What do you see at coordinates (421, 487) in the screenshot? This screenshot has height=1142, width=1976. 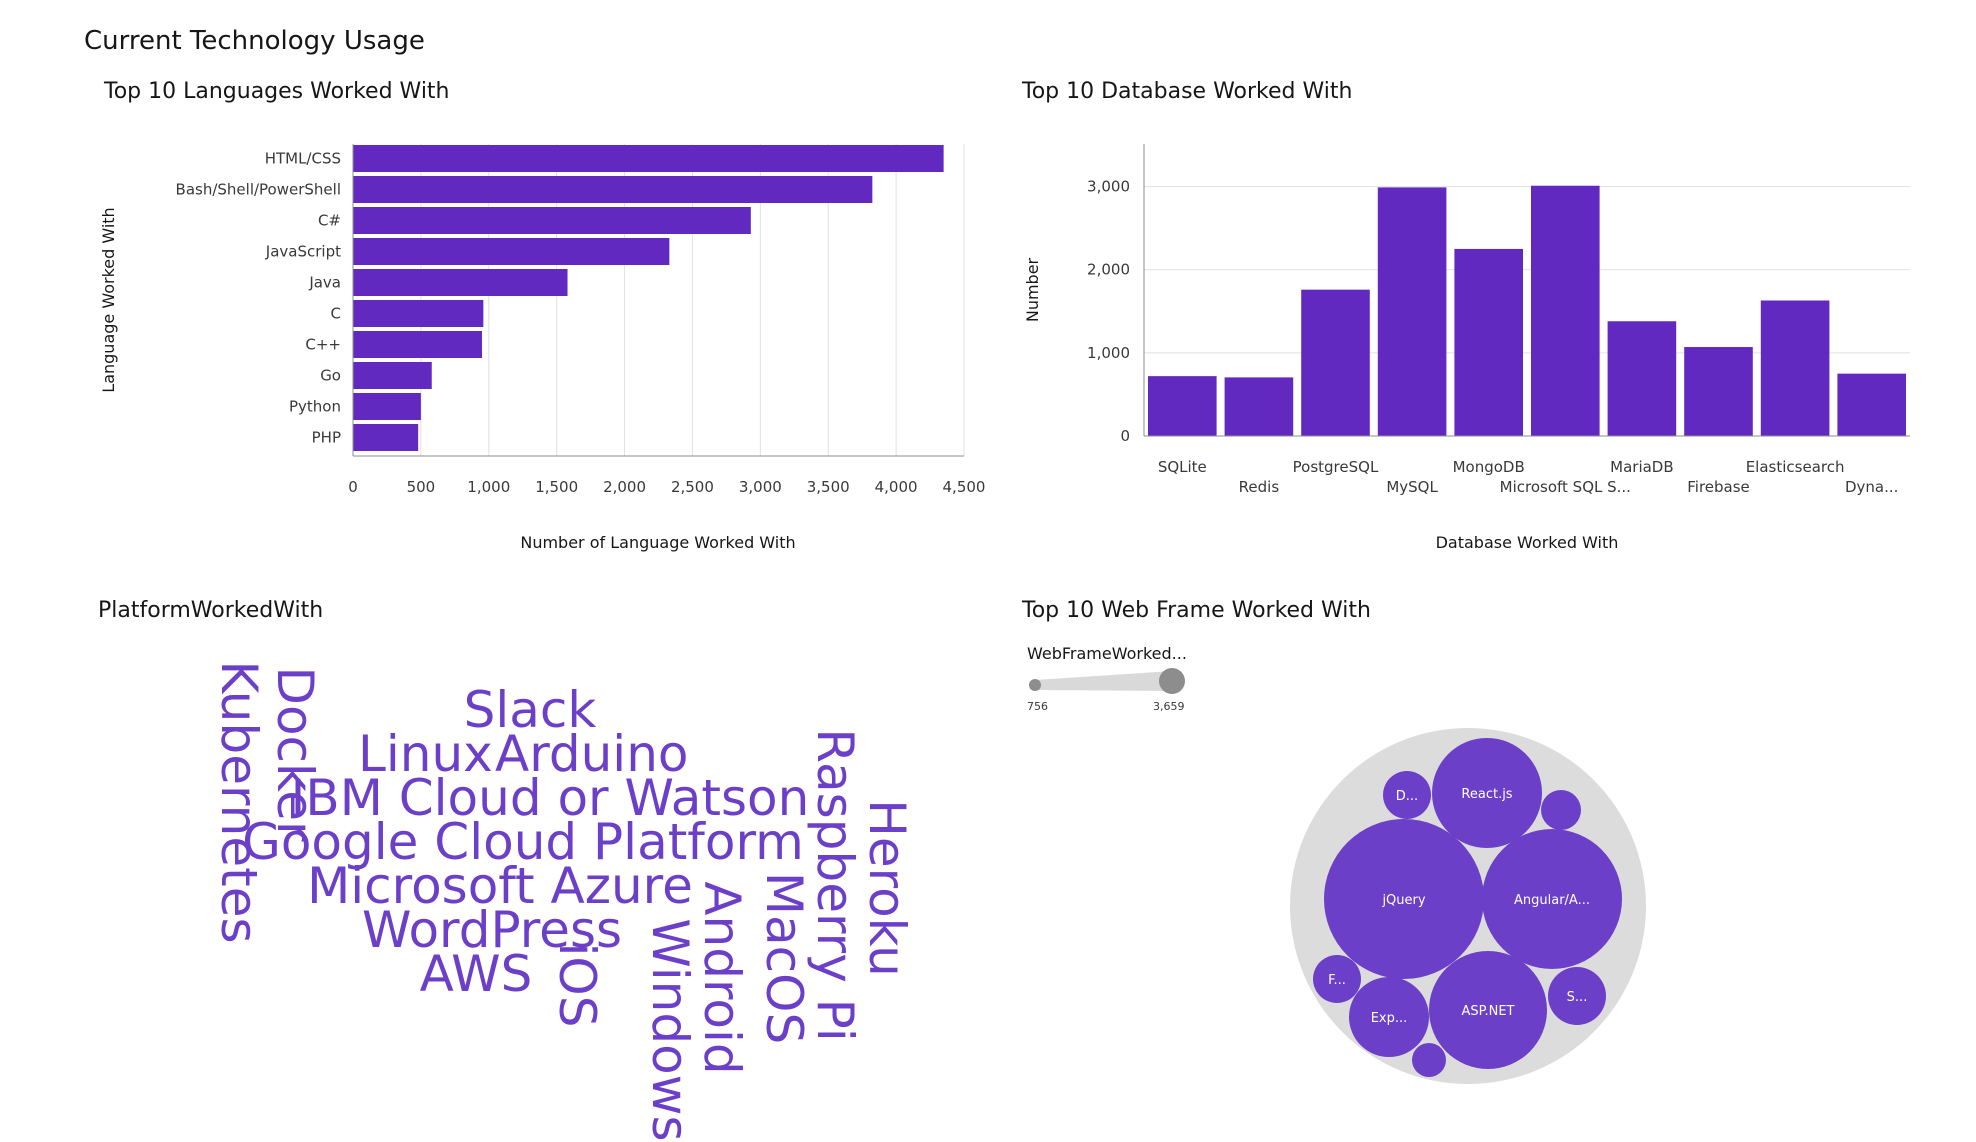 I see `languages-x-tick: 500` at bounding box center [421, 487].